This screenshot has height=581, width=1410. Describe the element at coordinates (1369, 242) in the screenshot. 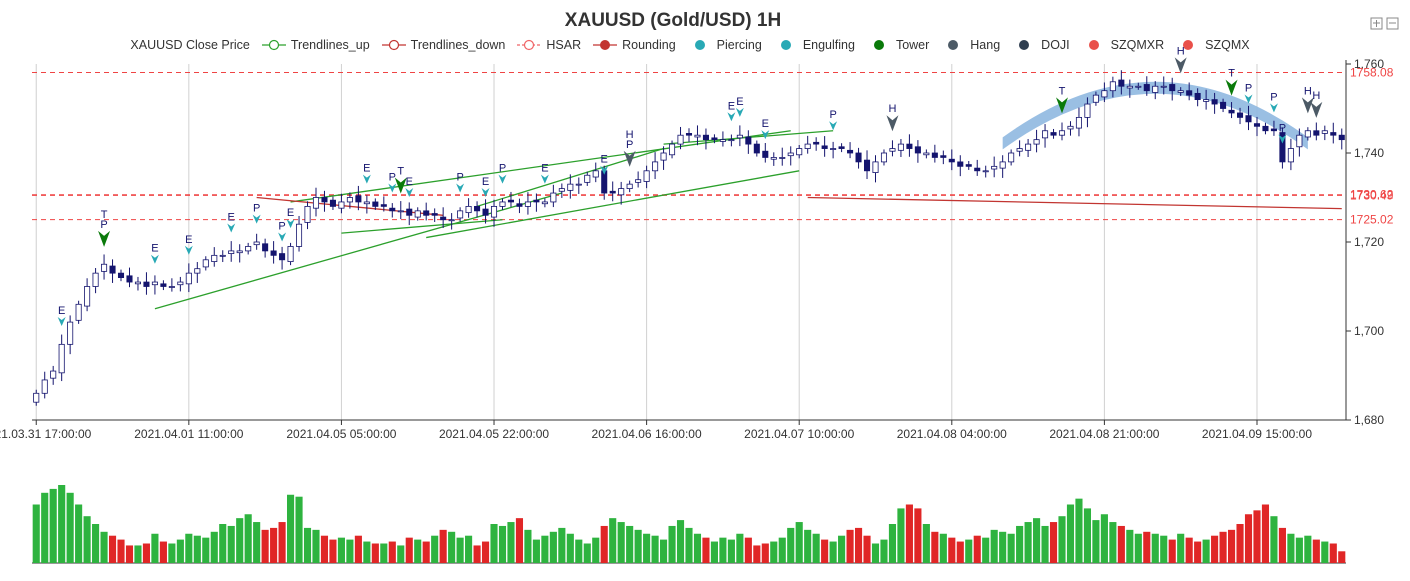

I see `y-tick-label: 1,720` at that location.